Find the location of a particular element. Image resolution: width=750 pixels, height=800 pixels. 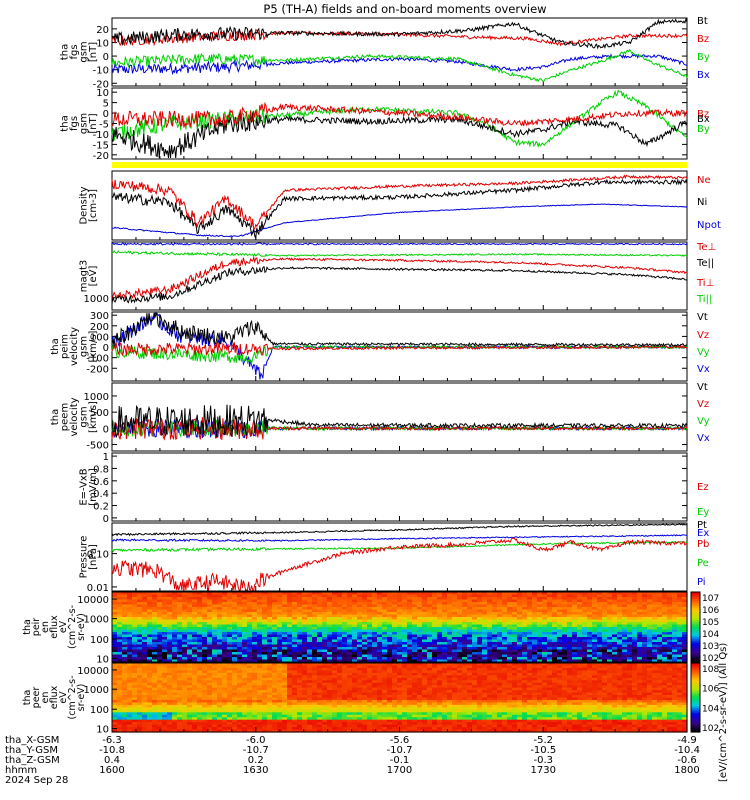

ytick-label: 1 is located at coordinates (106, 457).